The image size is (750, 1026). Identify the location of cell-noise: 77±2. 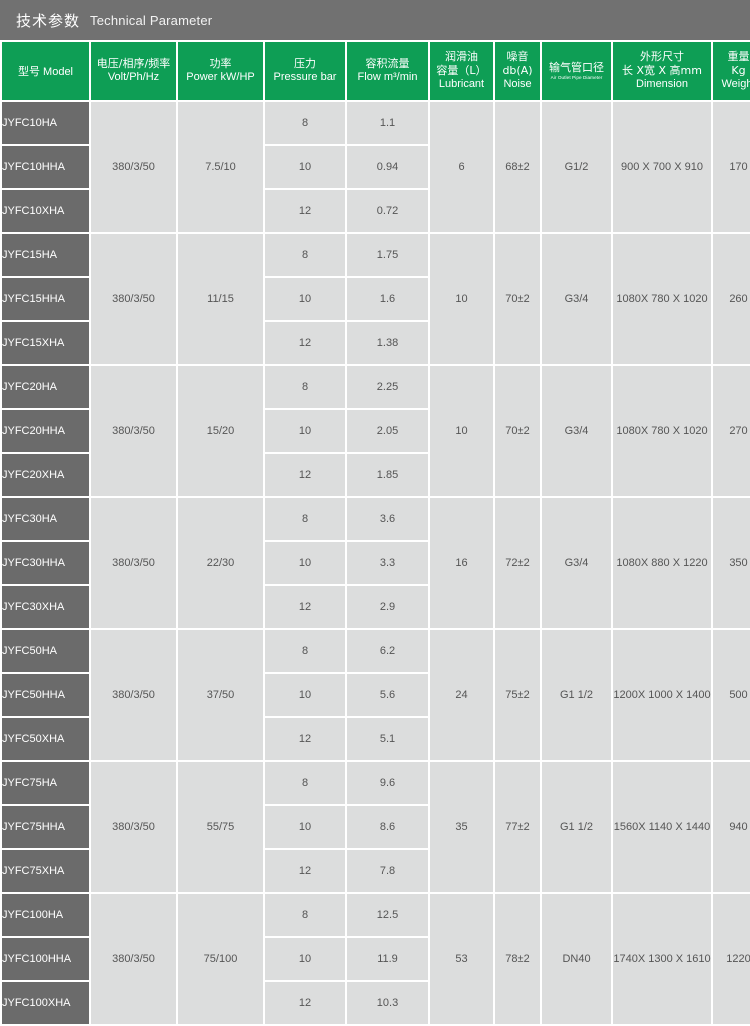
(517, 827).